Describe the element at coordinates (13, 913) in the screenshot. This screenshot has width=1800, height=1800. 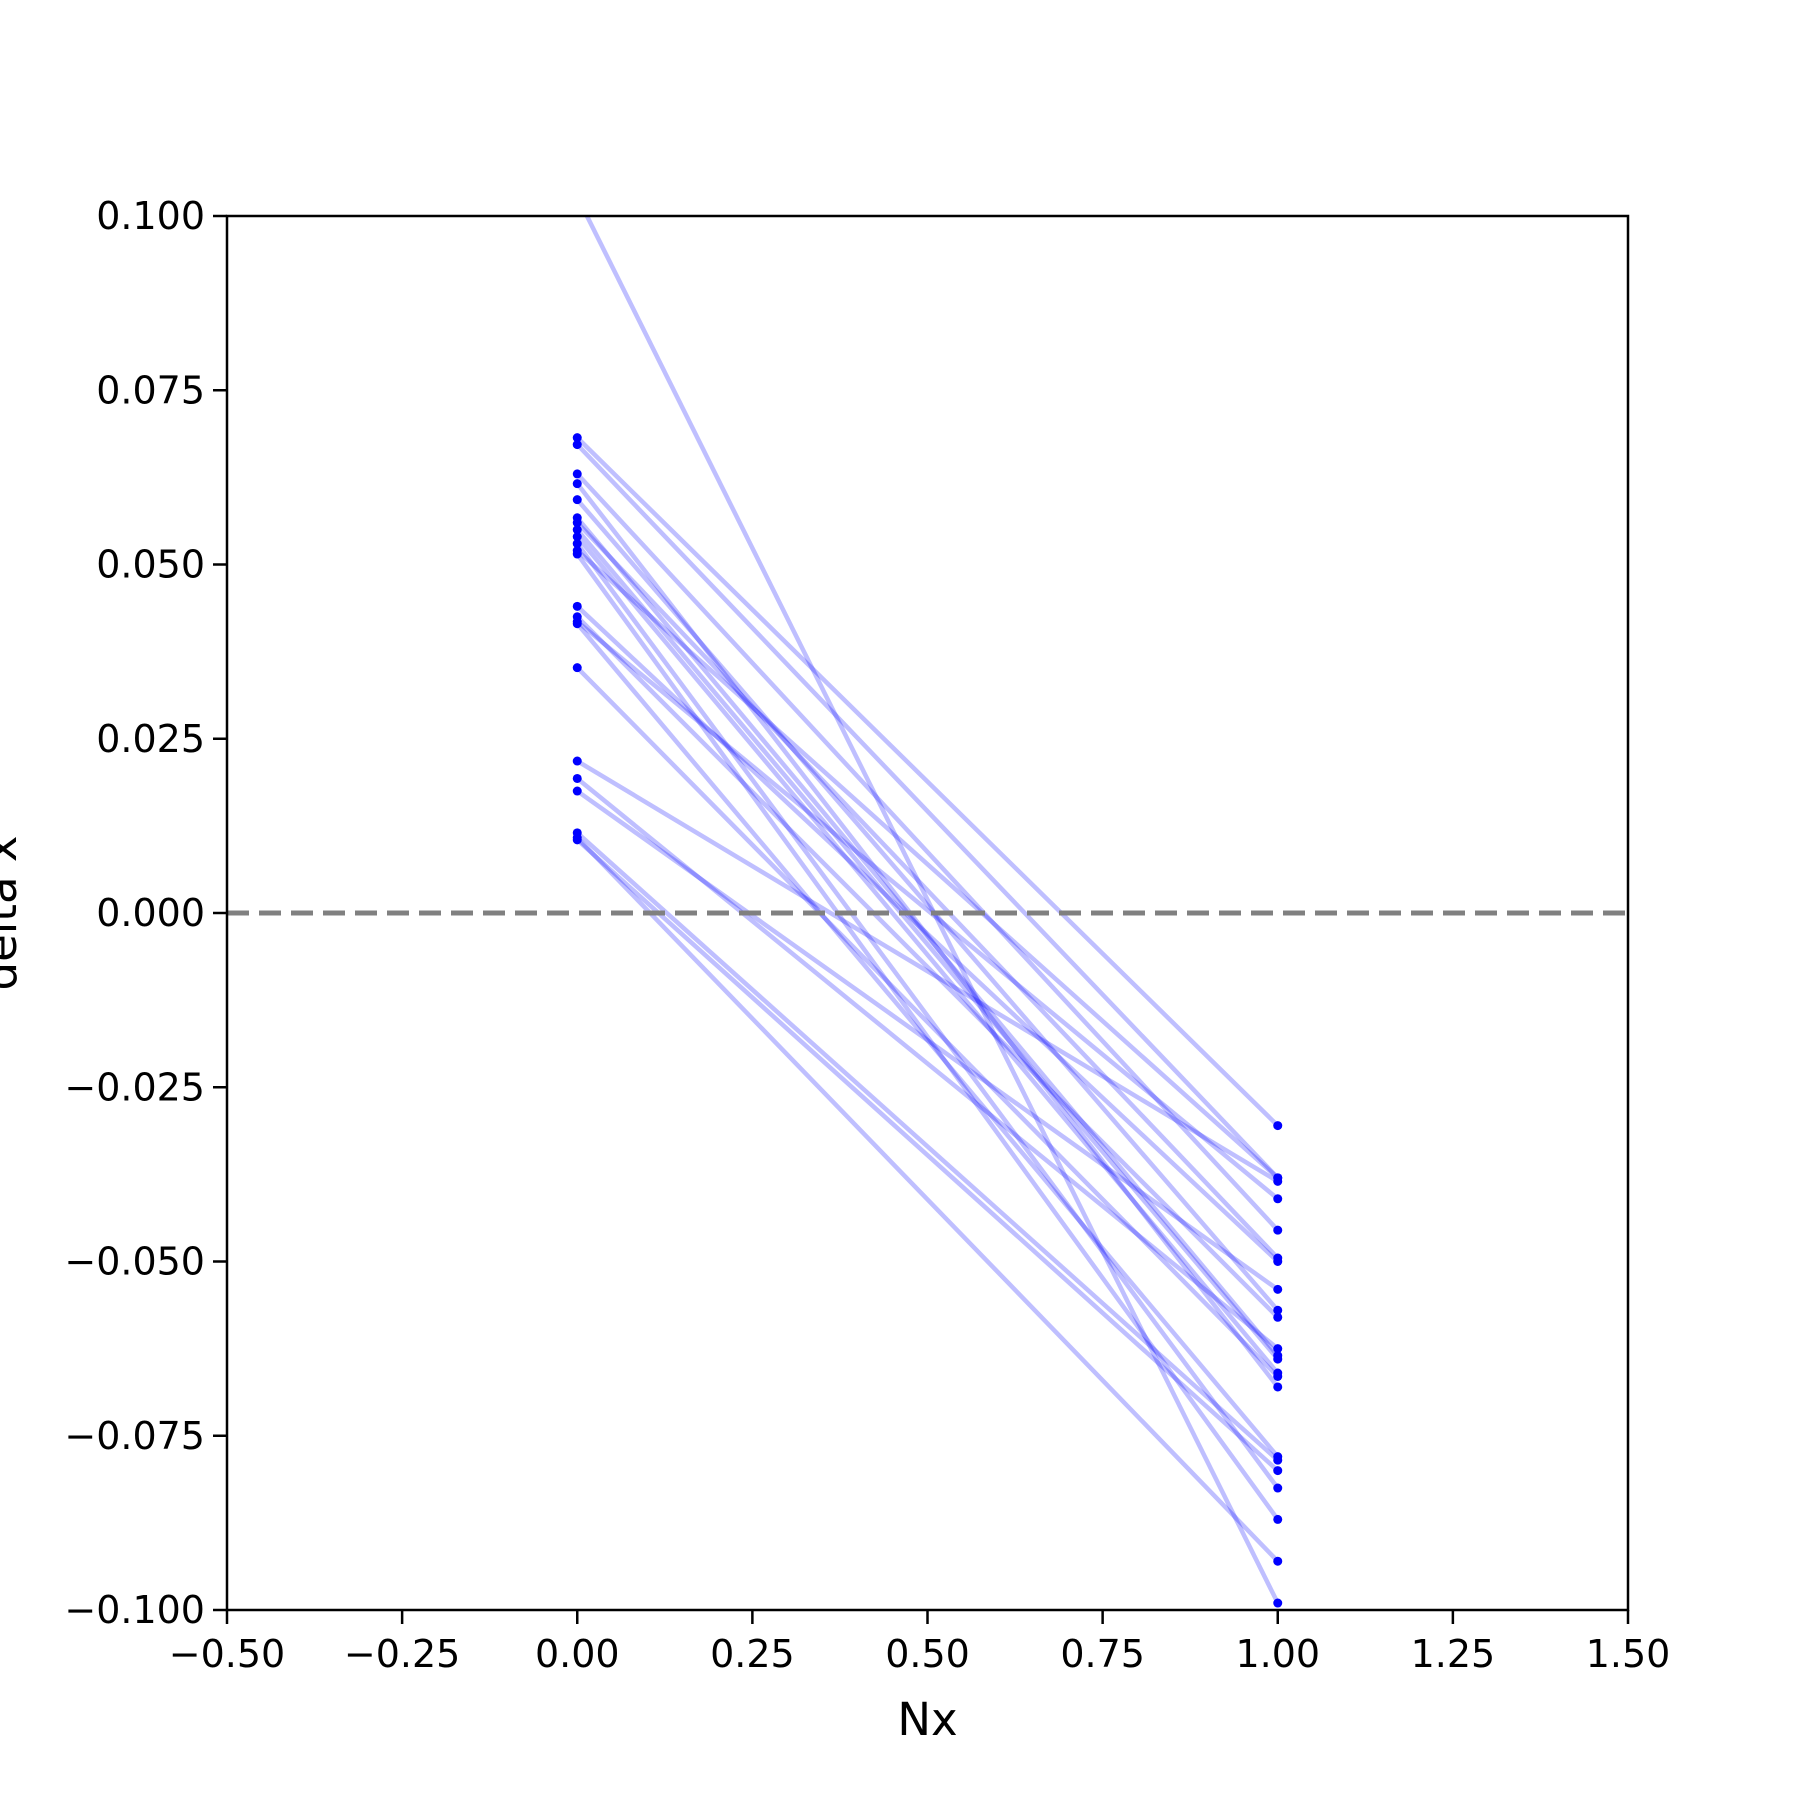
I see `y-axis-label: delta x` at that location.